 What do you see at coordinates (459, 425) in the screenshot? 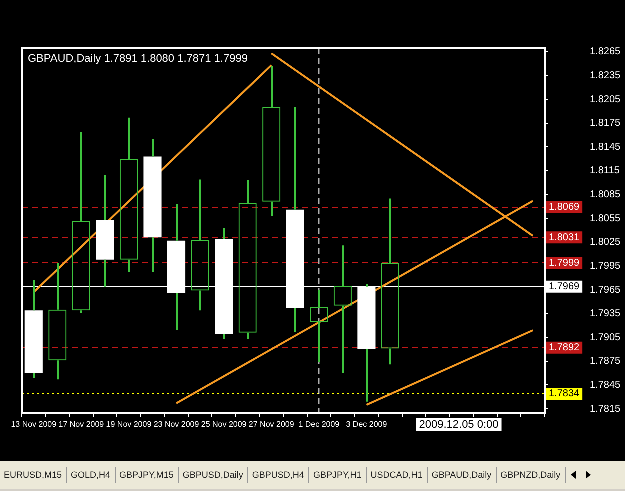
I see `text: 2009.12.05 0:00` at bounding box center [459, 425].